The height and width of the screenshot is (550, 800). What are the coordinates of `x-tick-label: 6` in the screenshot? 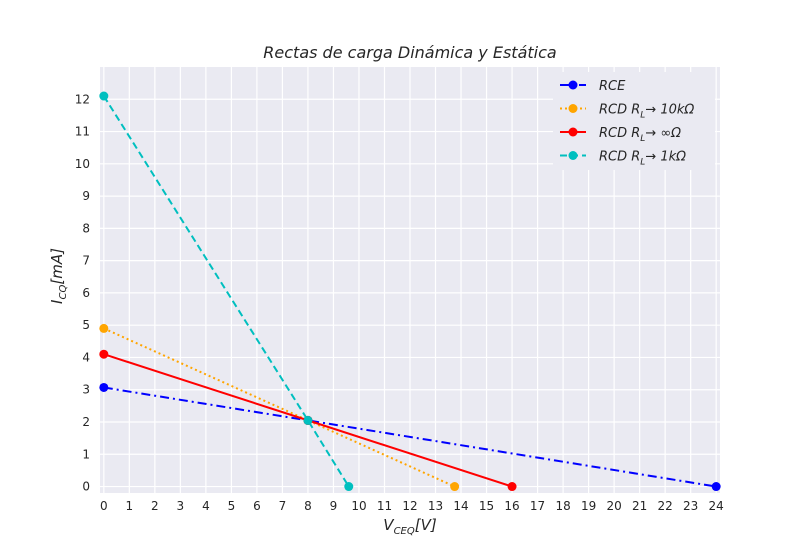 It's located at (257, 506).